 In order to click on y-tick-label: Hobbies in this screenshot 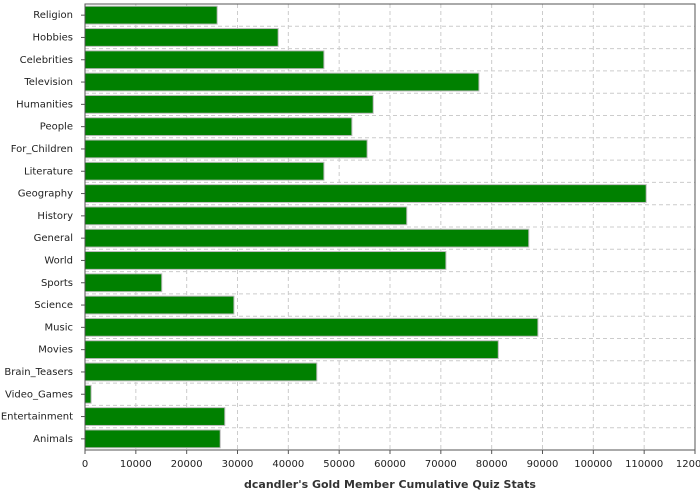, I will do `click(53, 37)`.